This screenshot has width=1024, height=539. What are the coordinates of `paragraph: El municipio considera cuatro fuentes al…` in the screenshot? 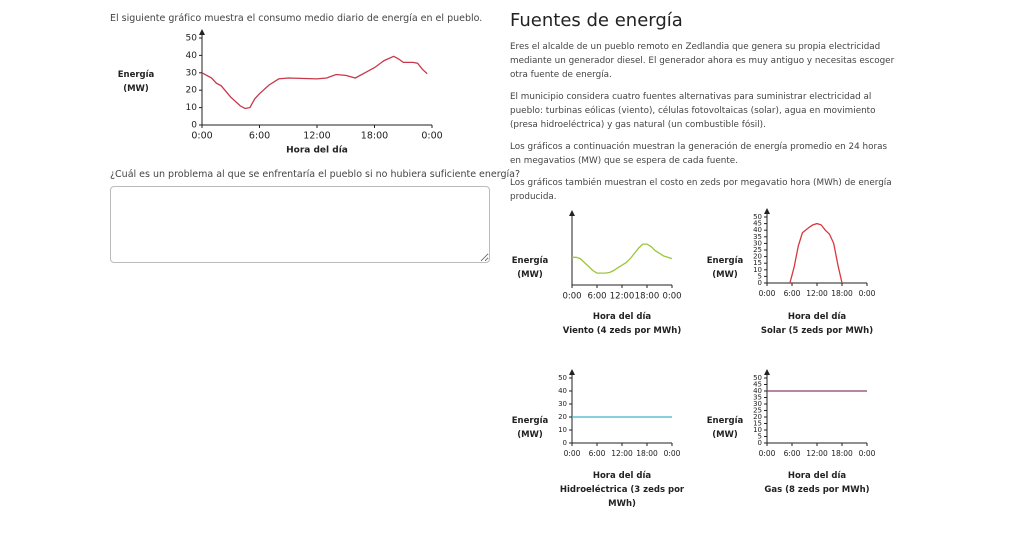 It's located at (693, 111).